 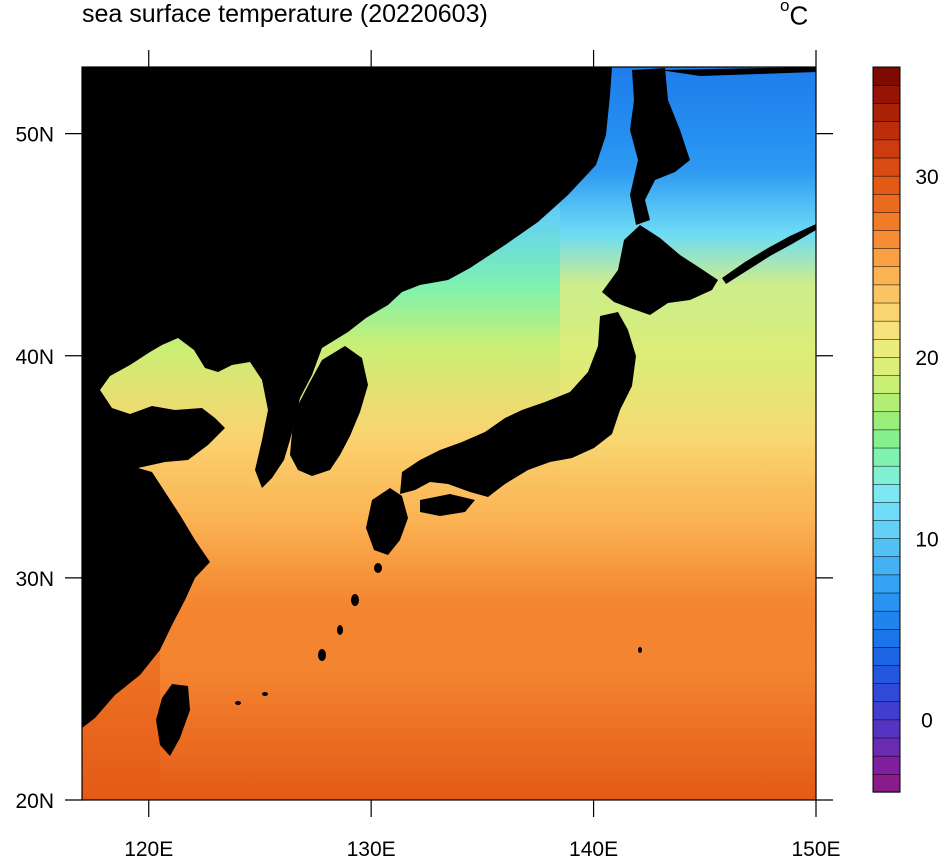 What do you see at coordinates (660, 270) in the screenshot?
I see `land-hokkaido` at bounding box center [660, 270].